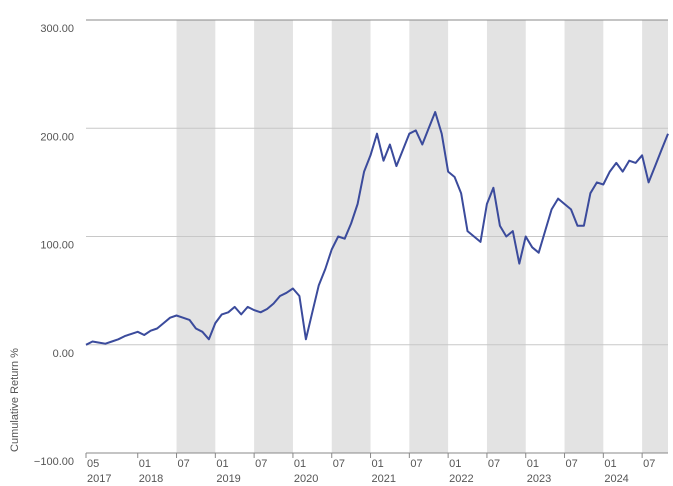  I want to click on x-tick-year: 2023, so click(539, 479).